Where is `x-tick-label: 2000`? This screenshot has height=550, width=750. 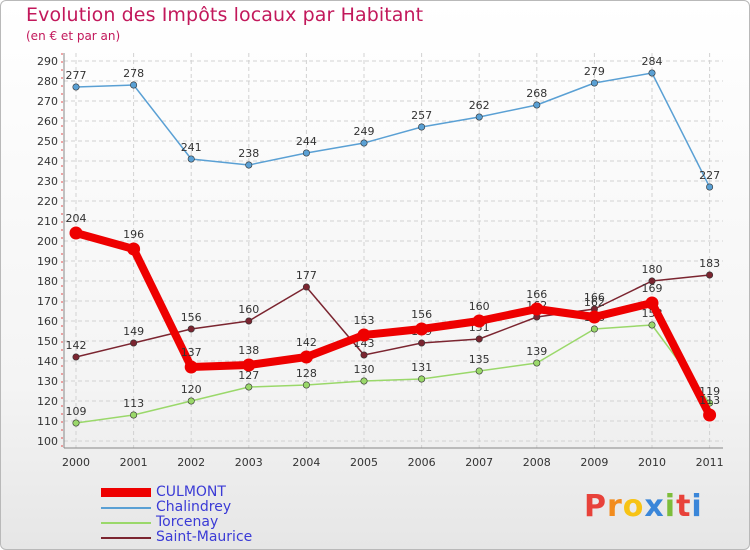 x-tick-label: 2000 is located at coordinates (76, 462).